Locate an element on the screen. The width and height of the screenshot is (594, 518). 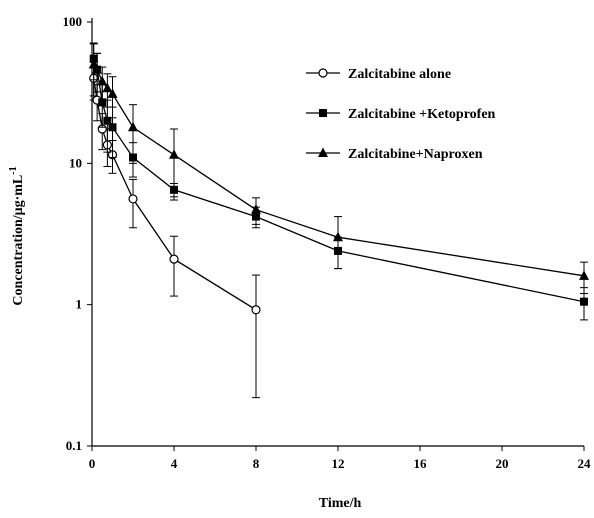
legend-entry-1: Zalcitabine alone is located at coordinates (378, 74).